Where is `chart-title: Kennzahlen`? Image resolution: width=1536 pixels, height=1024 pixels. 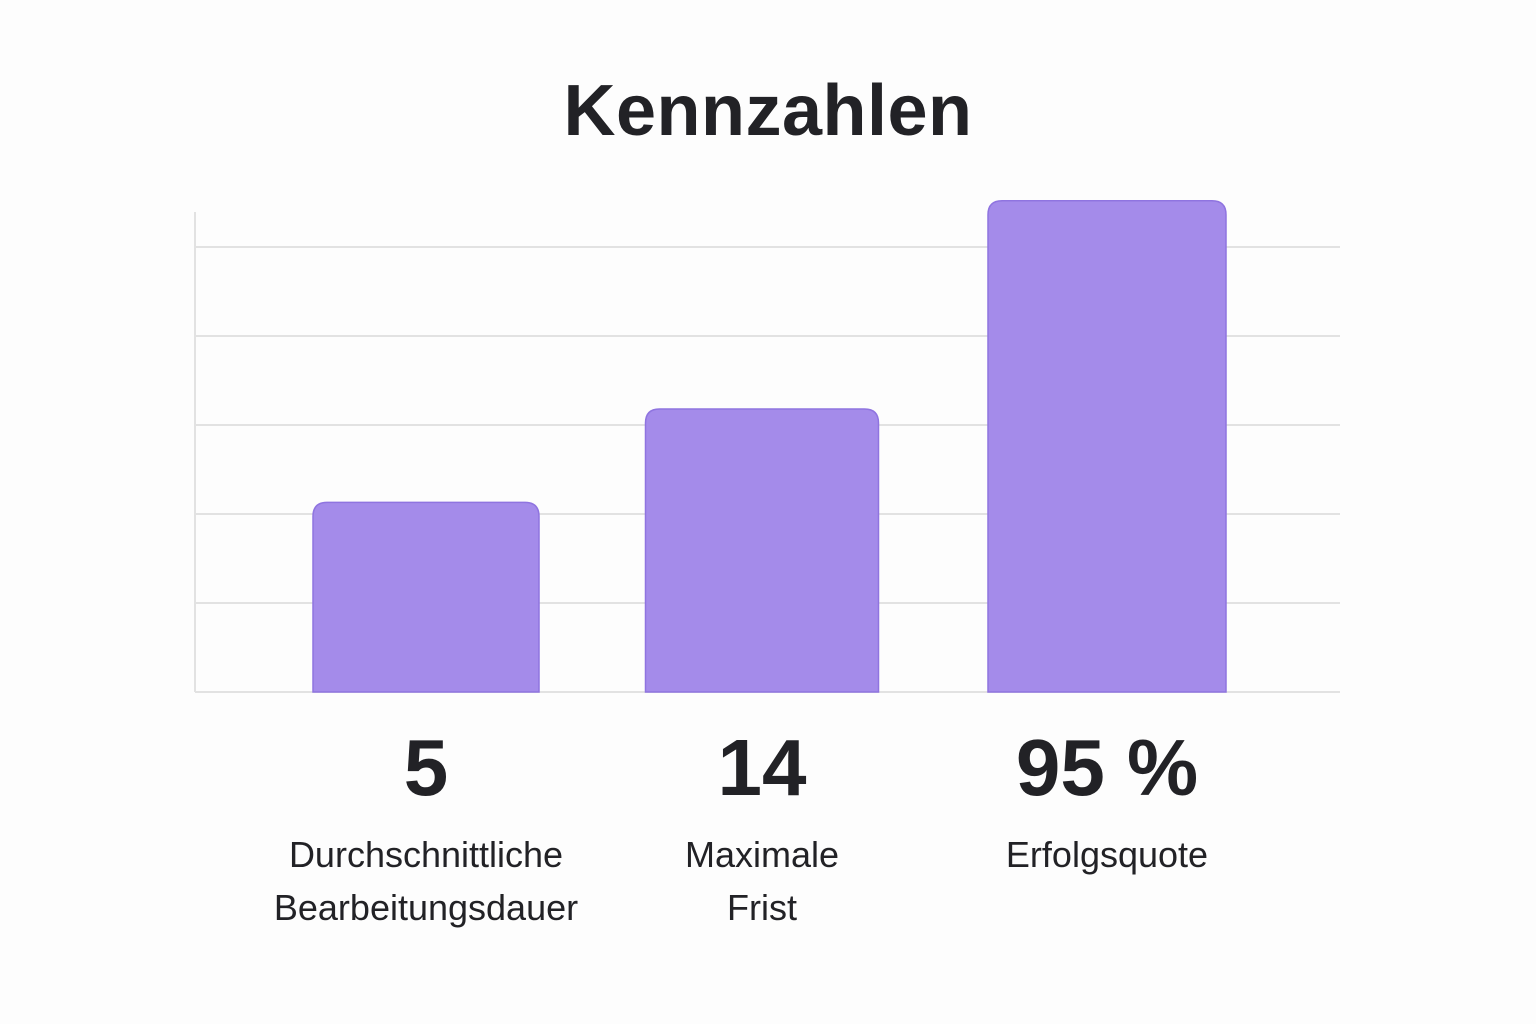
chart-title: Kennzahlen is located at coordinates (768, 111).